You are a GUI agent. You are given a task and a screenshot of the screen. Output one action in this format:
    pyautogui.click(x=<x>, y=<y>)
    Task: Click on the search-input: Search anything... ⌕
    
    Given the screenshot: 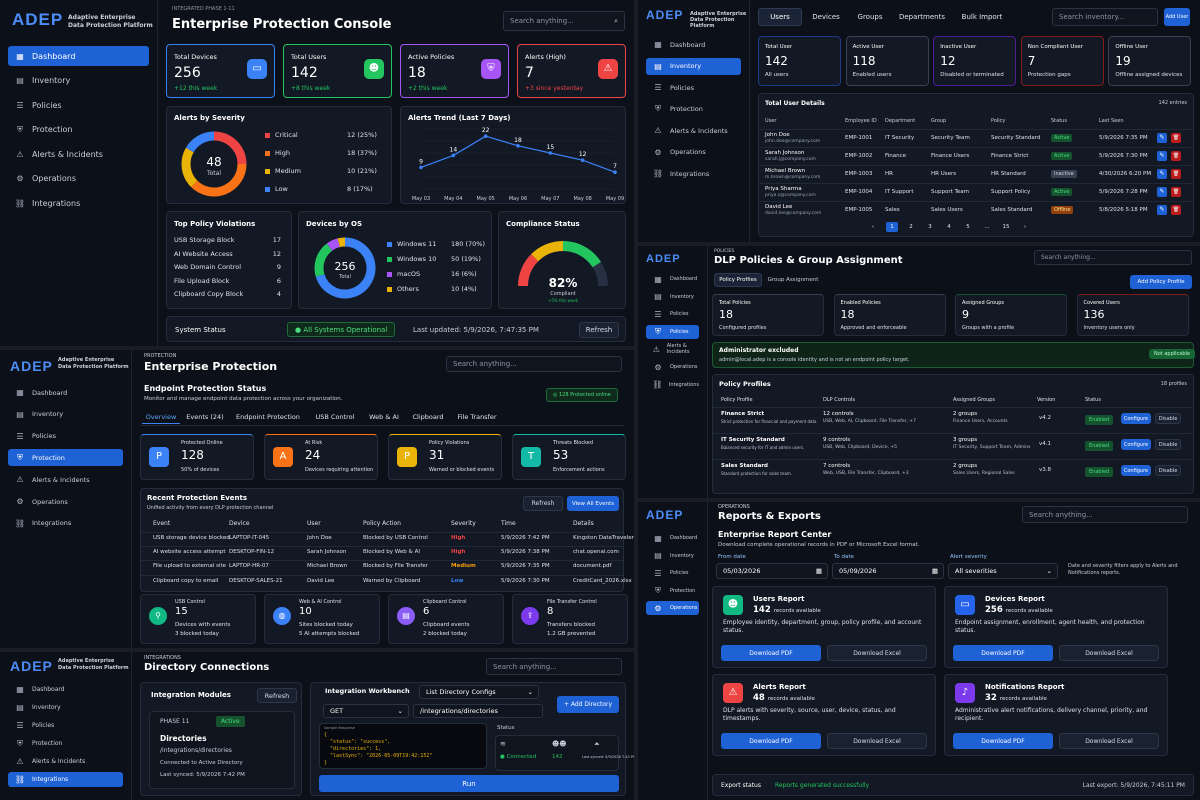 What is the action you would take?
    pyautogui.click(x=564, y=21)
    